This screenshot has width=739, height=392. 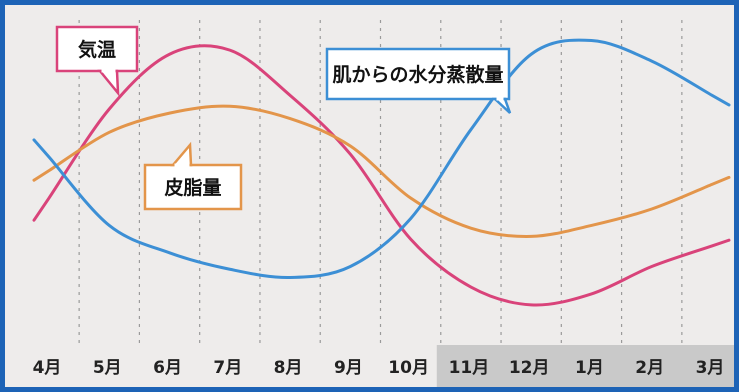 I want to click on x-tick-label: 2月, so click(x=649, y=368).